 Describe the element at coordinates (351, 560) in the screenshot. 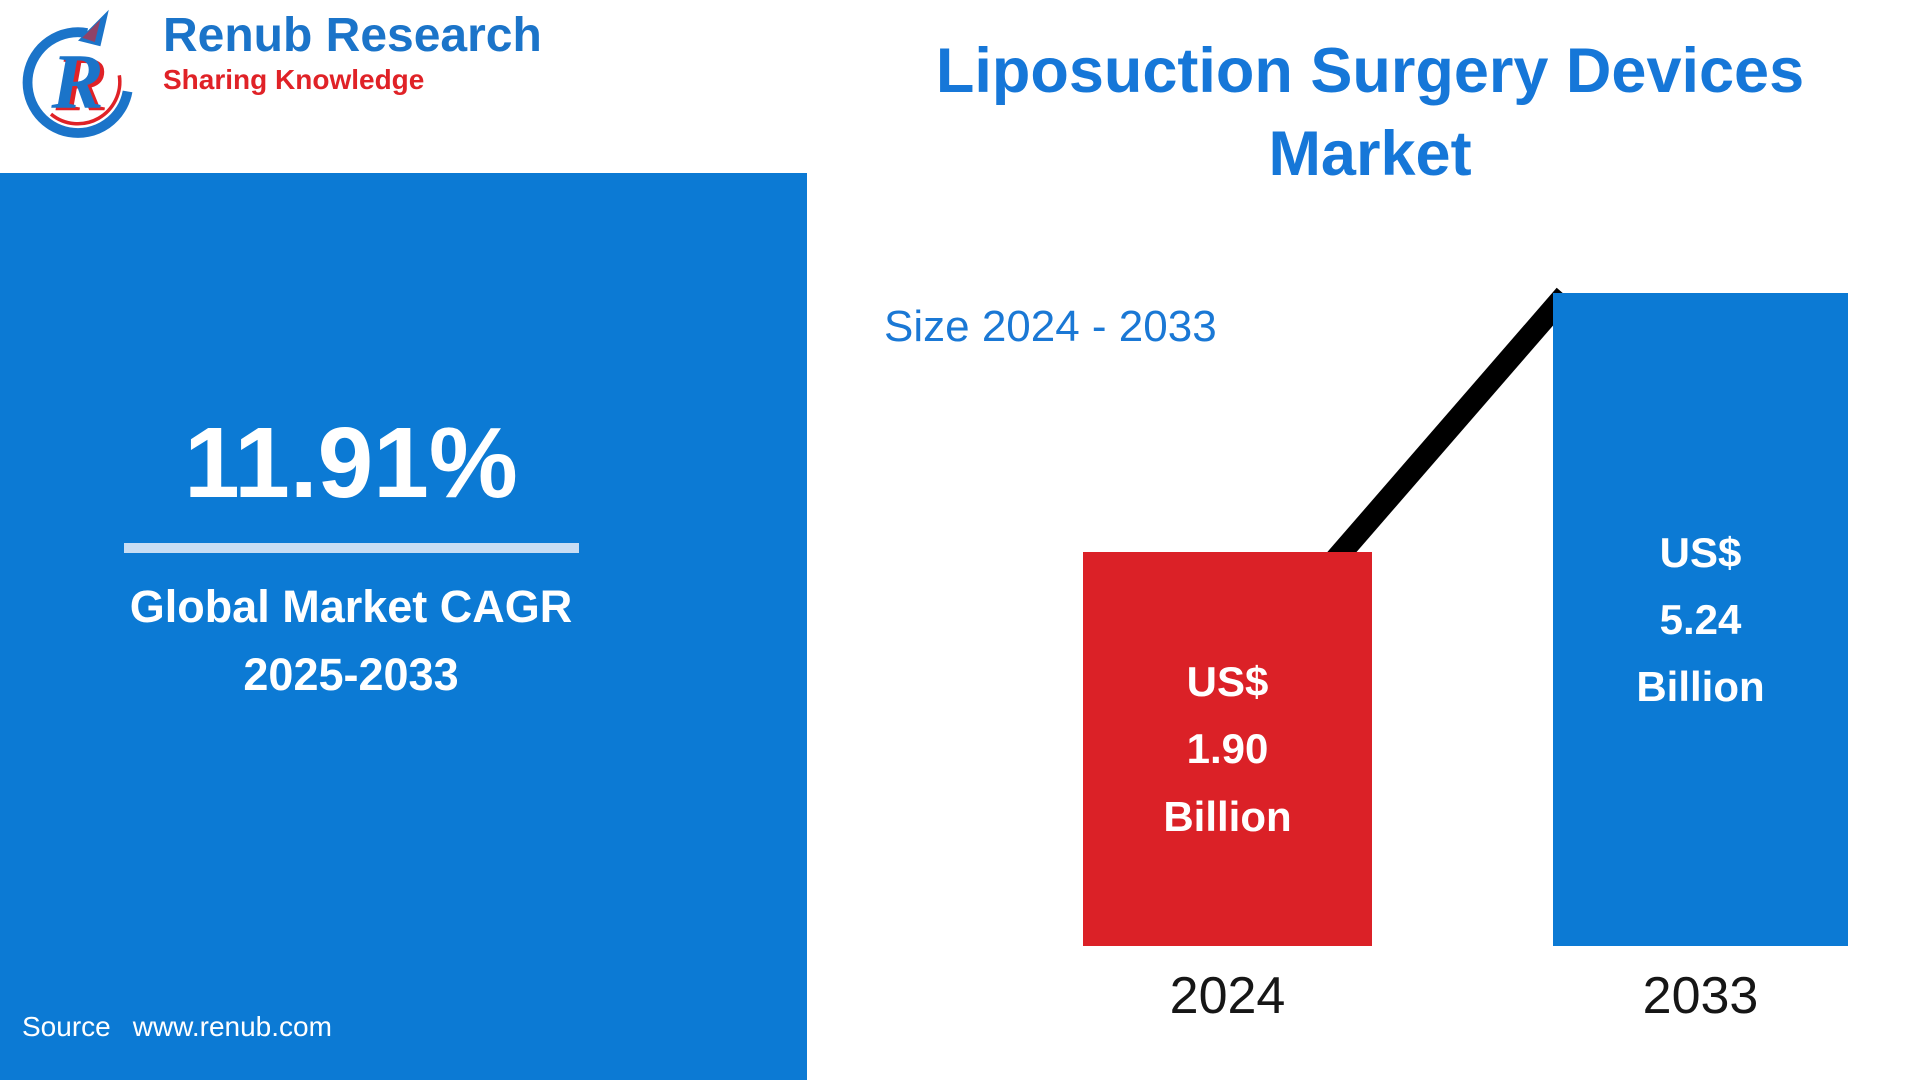

I see `cagr-stat-block: 11.91% Global Market CAGR 2025-2033` at that location.